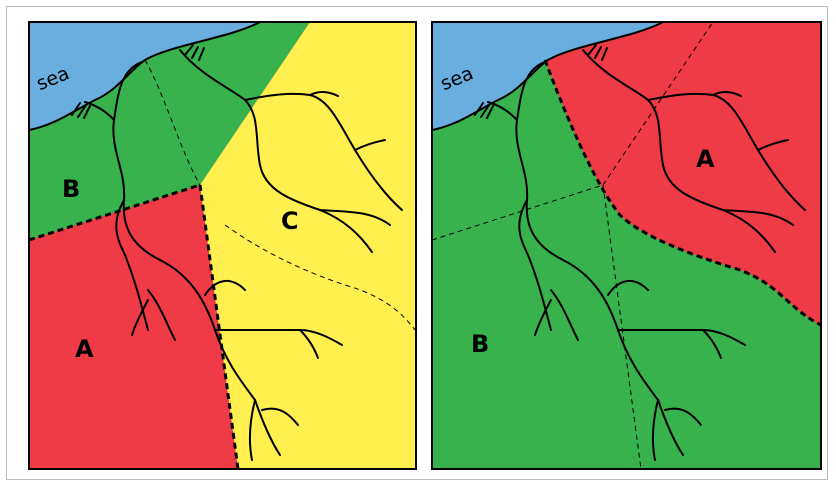 Image resolution: width=836 pixels, height=488 pixels. I want to click on region-label-a-right: A, so click(705, 159).